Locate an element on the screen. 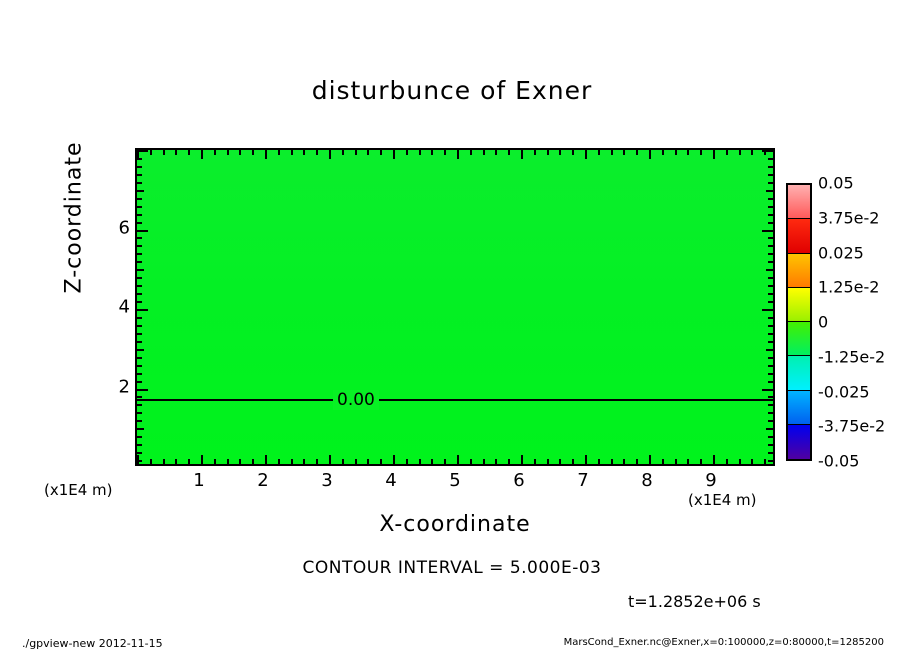 This screenshot has height=654, width=904. colorbar-tick-label: -3.75e-2 is located at coordinates (852, 426).